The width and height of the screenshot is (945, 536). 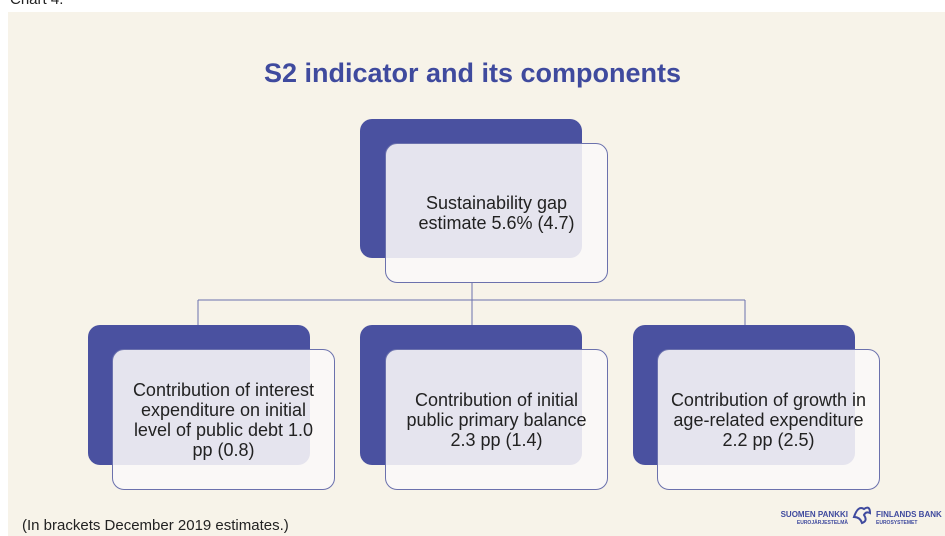 What do you see at coordinates (814, 514) in the screenshot?
I see `logo-text: SUOMEN PANKKI` at bounding box center [814, 514].